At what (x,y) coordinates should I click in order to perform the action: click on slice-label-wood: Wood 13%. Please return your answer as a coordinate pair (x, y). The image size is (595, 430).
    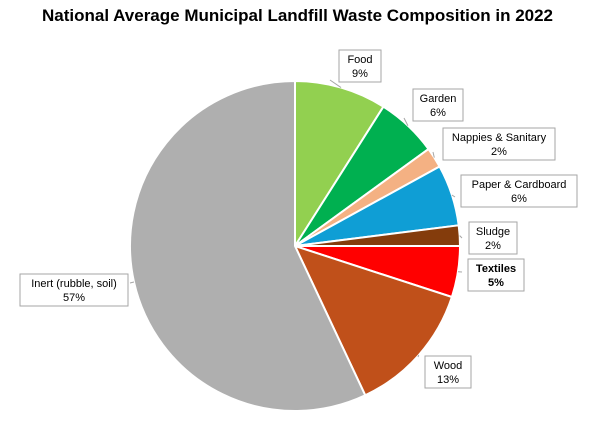
    Looking at the image, I should click on (448, 372).